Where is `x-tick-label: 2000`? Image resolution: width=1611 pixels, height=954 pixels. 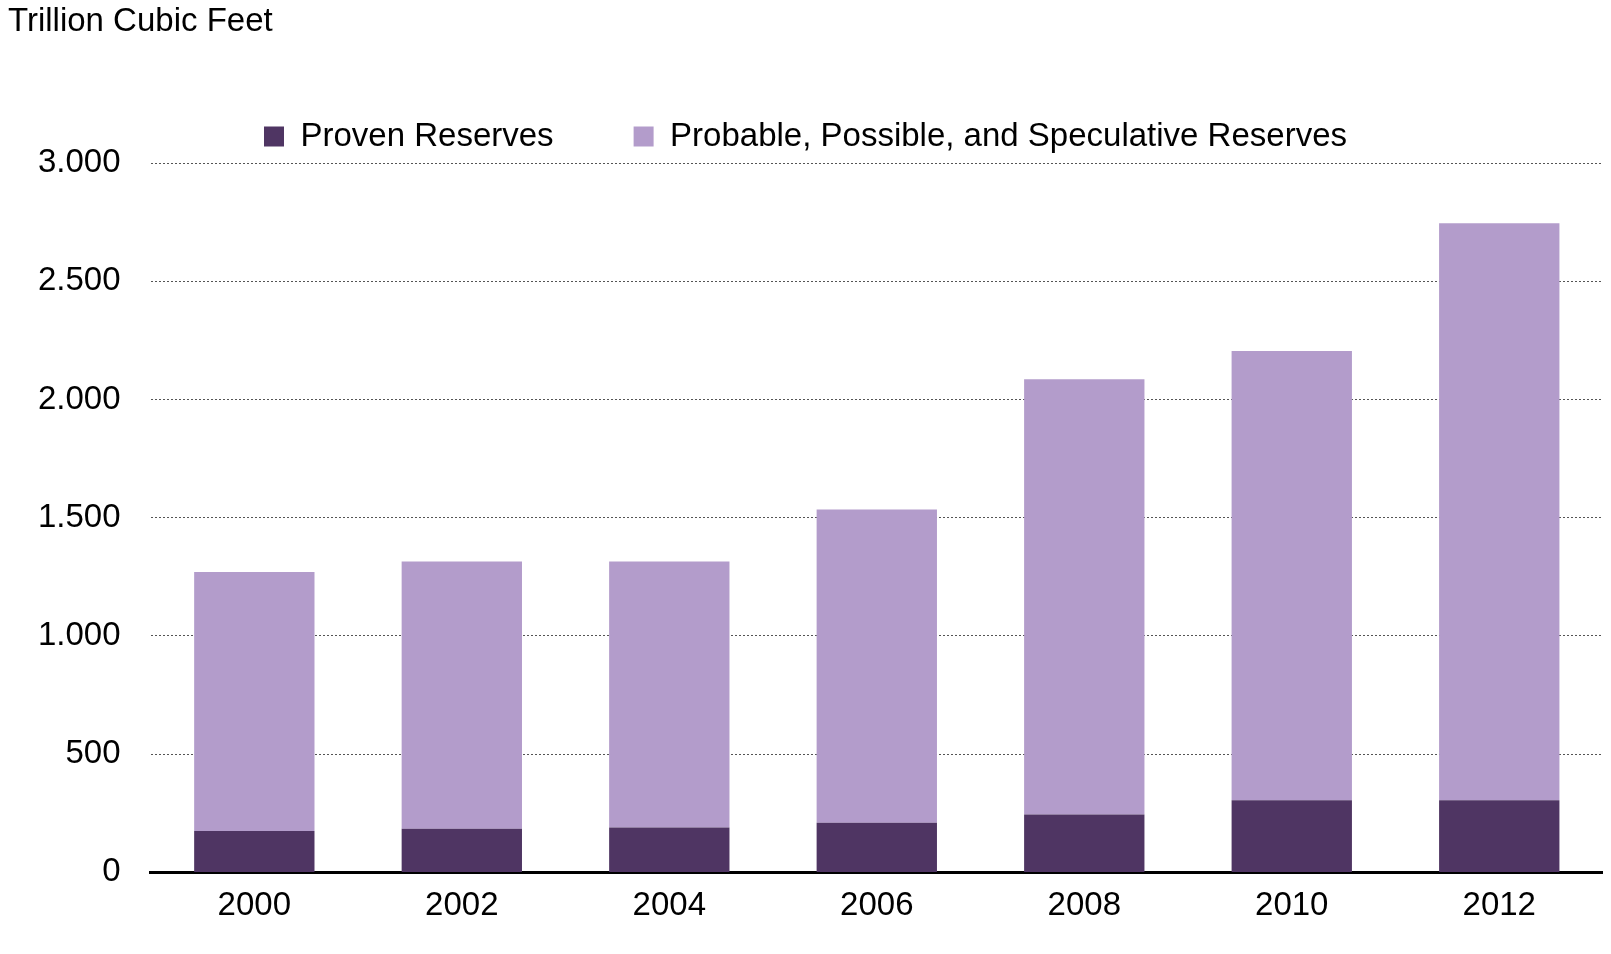 x-tick-label: 2000 is located at coordinates (254, 904).